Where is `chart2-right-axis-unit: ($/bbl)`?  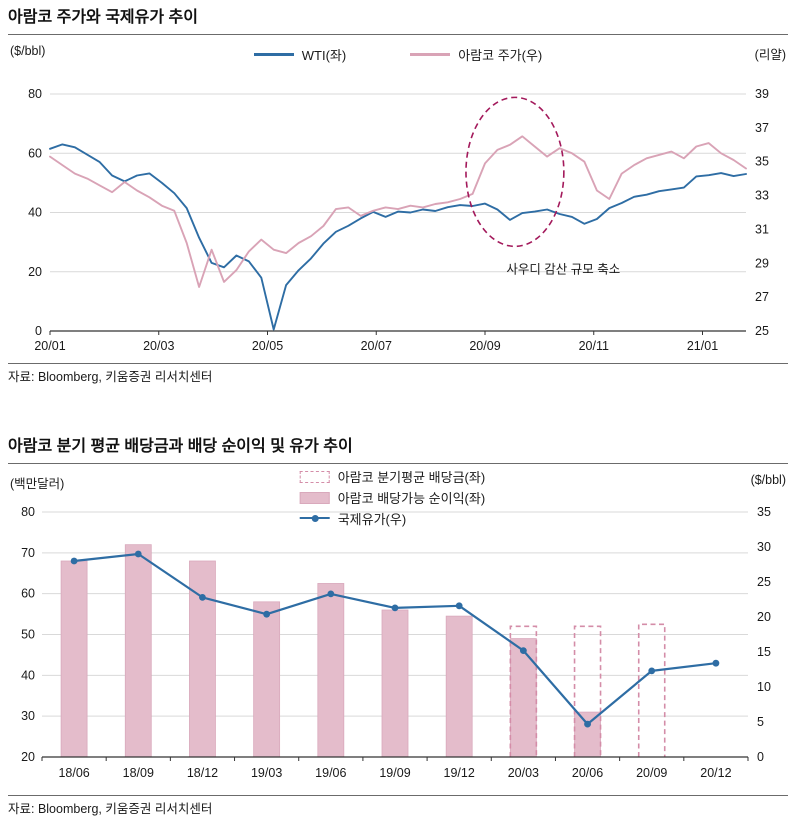
chart2-right-axis-unit: ($/bbl) is located at coordinates (768, 480).